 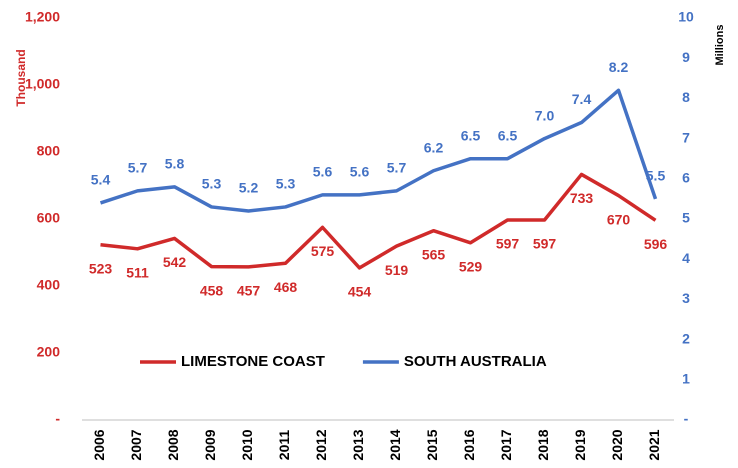 What do you see at coordinates (686, 17) in the screenshot?
I see `y2-tick-label: 10` at bounding box center [686, 17].